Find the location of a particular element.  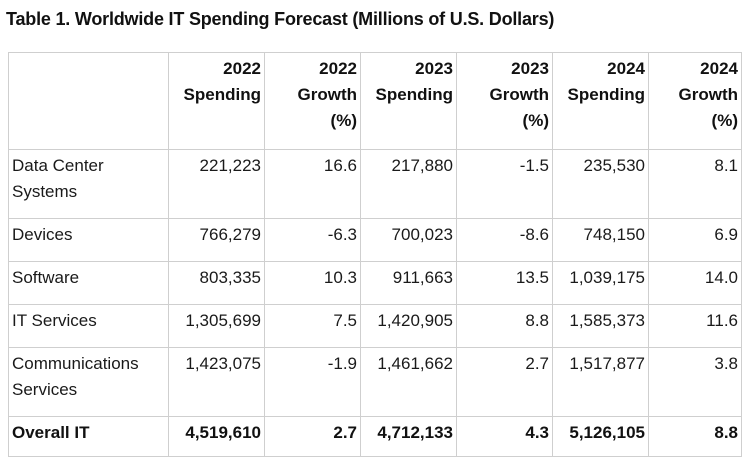

header-cell-2022-growth: 2022 Growth (%) is located at coordinates (312, 101).